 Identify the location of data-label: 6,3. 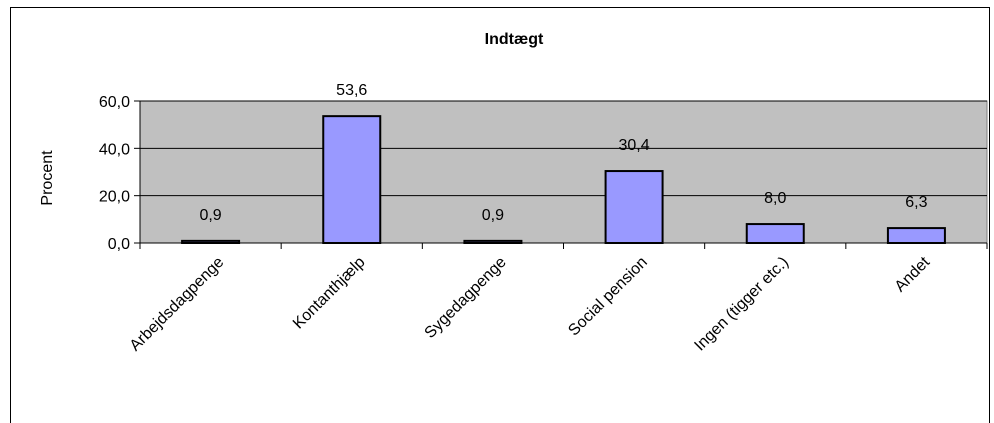
(916, 202).